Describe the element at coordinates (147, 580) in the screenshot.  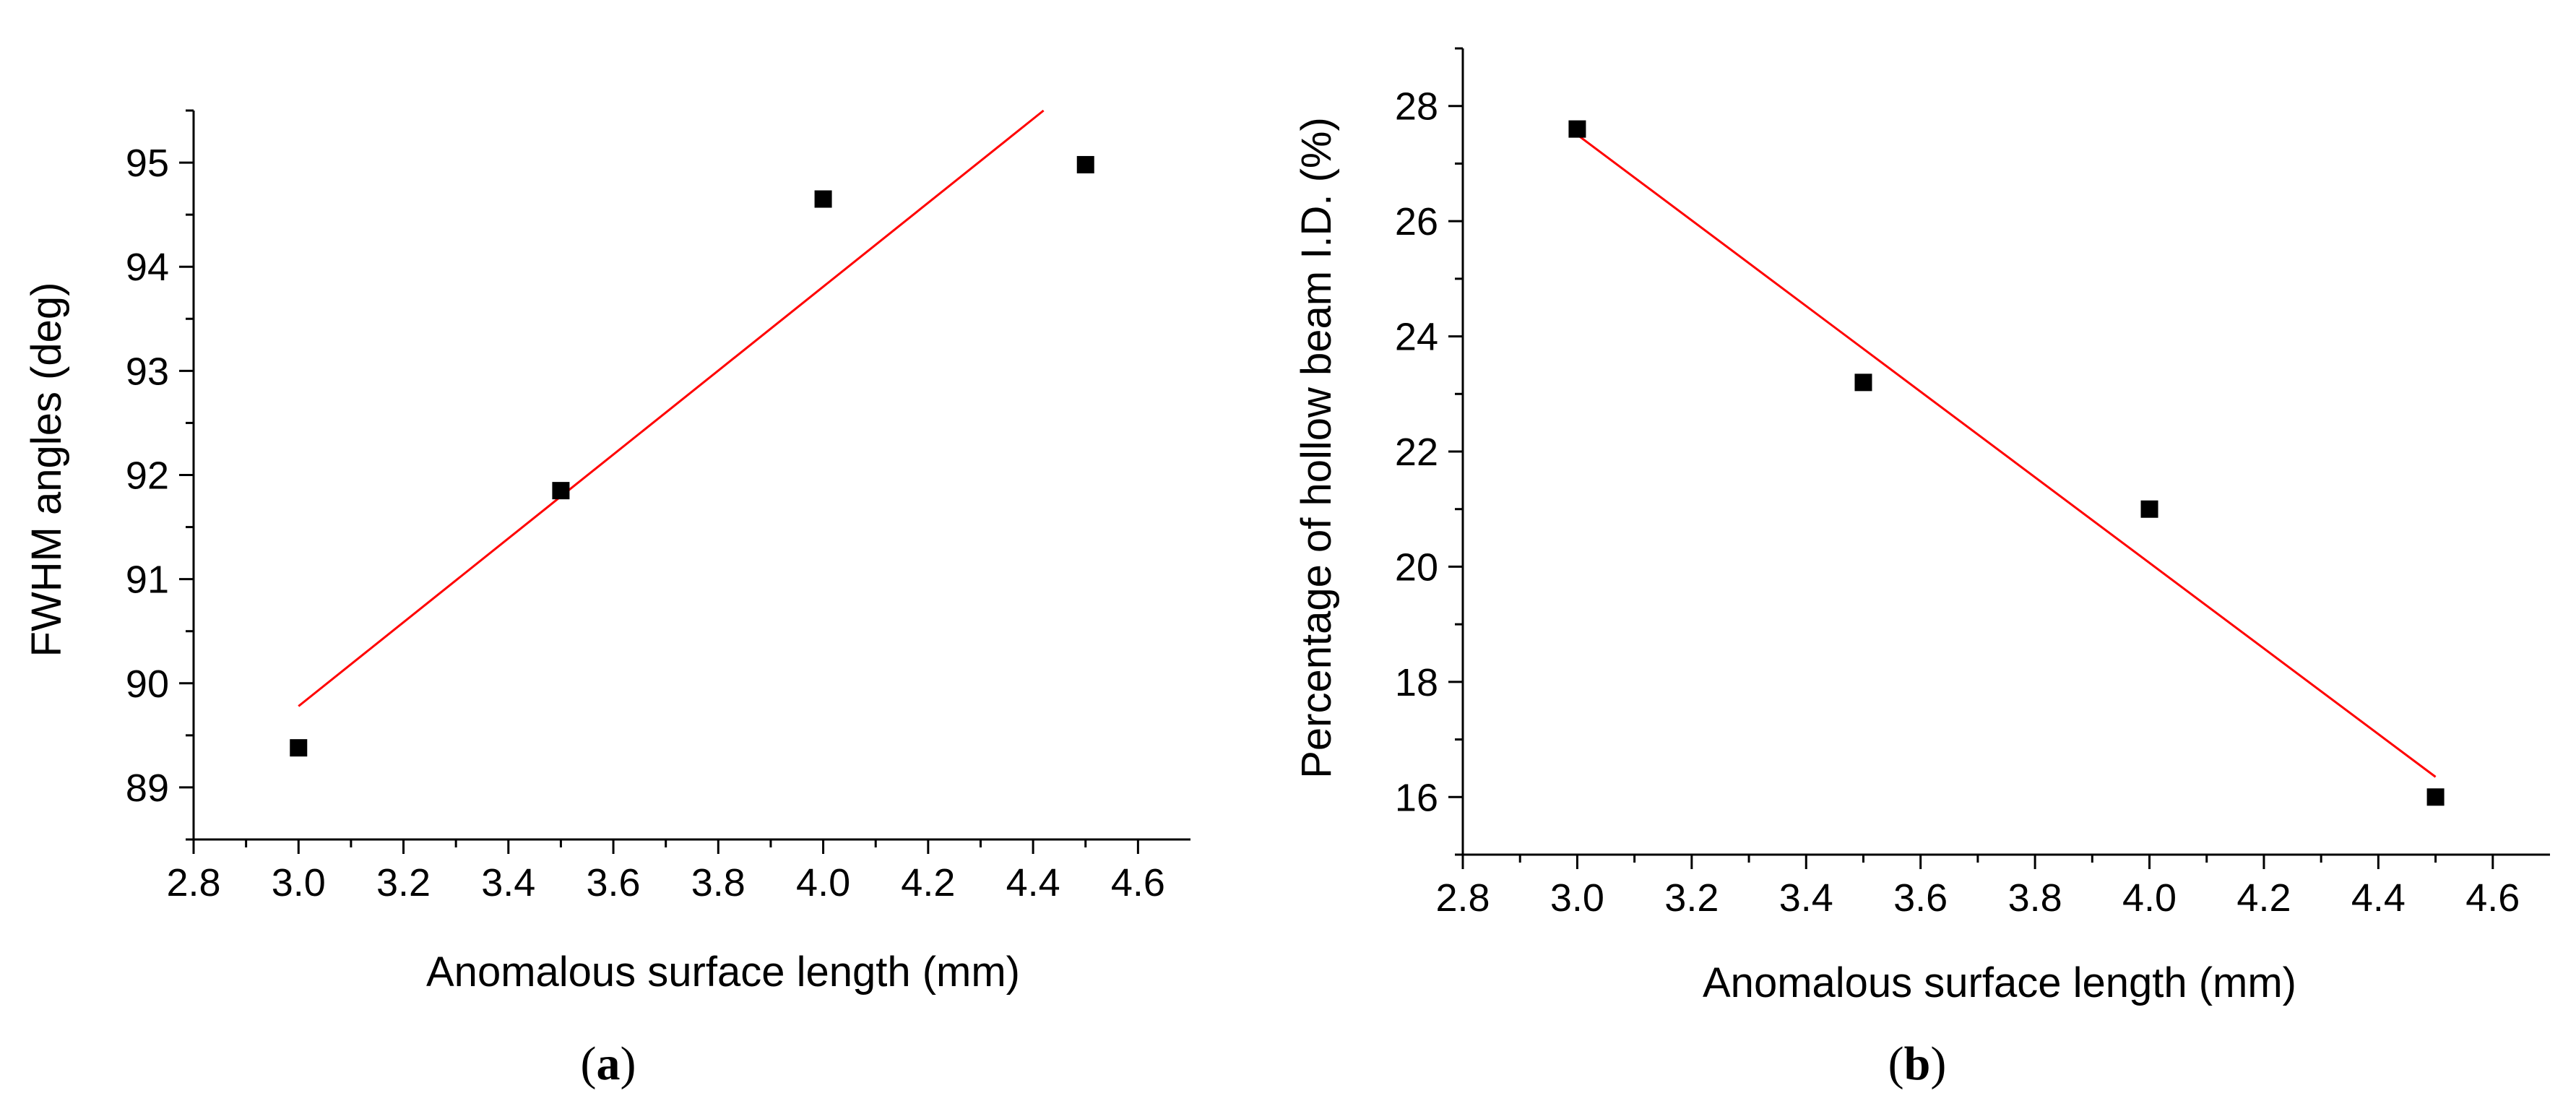
I see `panel-a-y-tick-label: 91` at that location.